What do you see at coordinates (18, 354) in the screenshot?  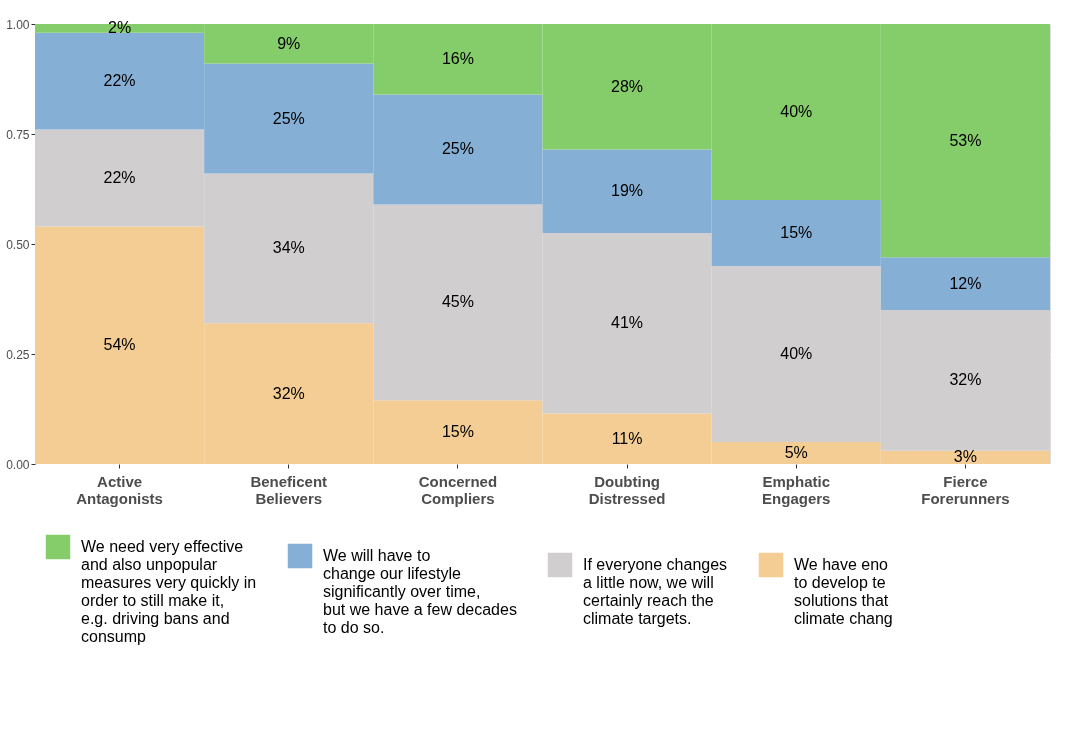 I see `y-tick-label: 0.25` at bounding box center [18, 354].